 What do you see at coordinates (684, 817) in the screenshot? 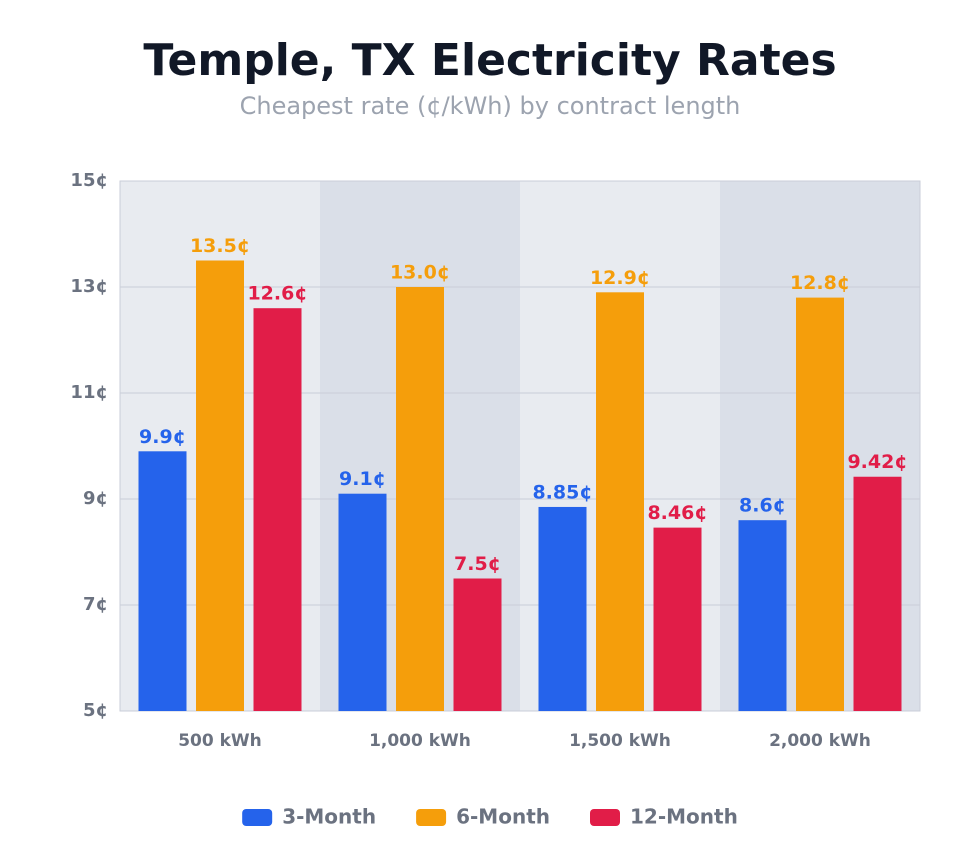
I see `legend-label: 12-Month` at bounding box center [684, 817].